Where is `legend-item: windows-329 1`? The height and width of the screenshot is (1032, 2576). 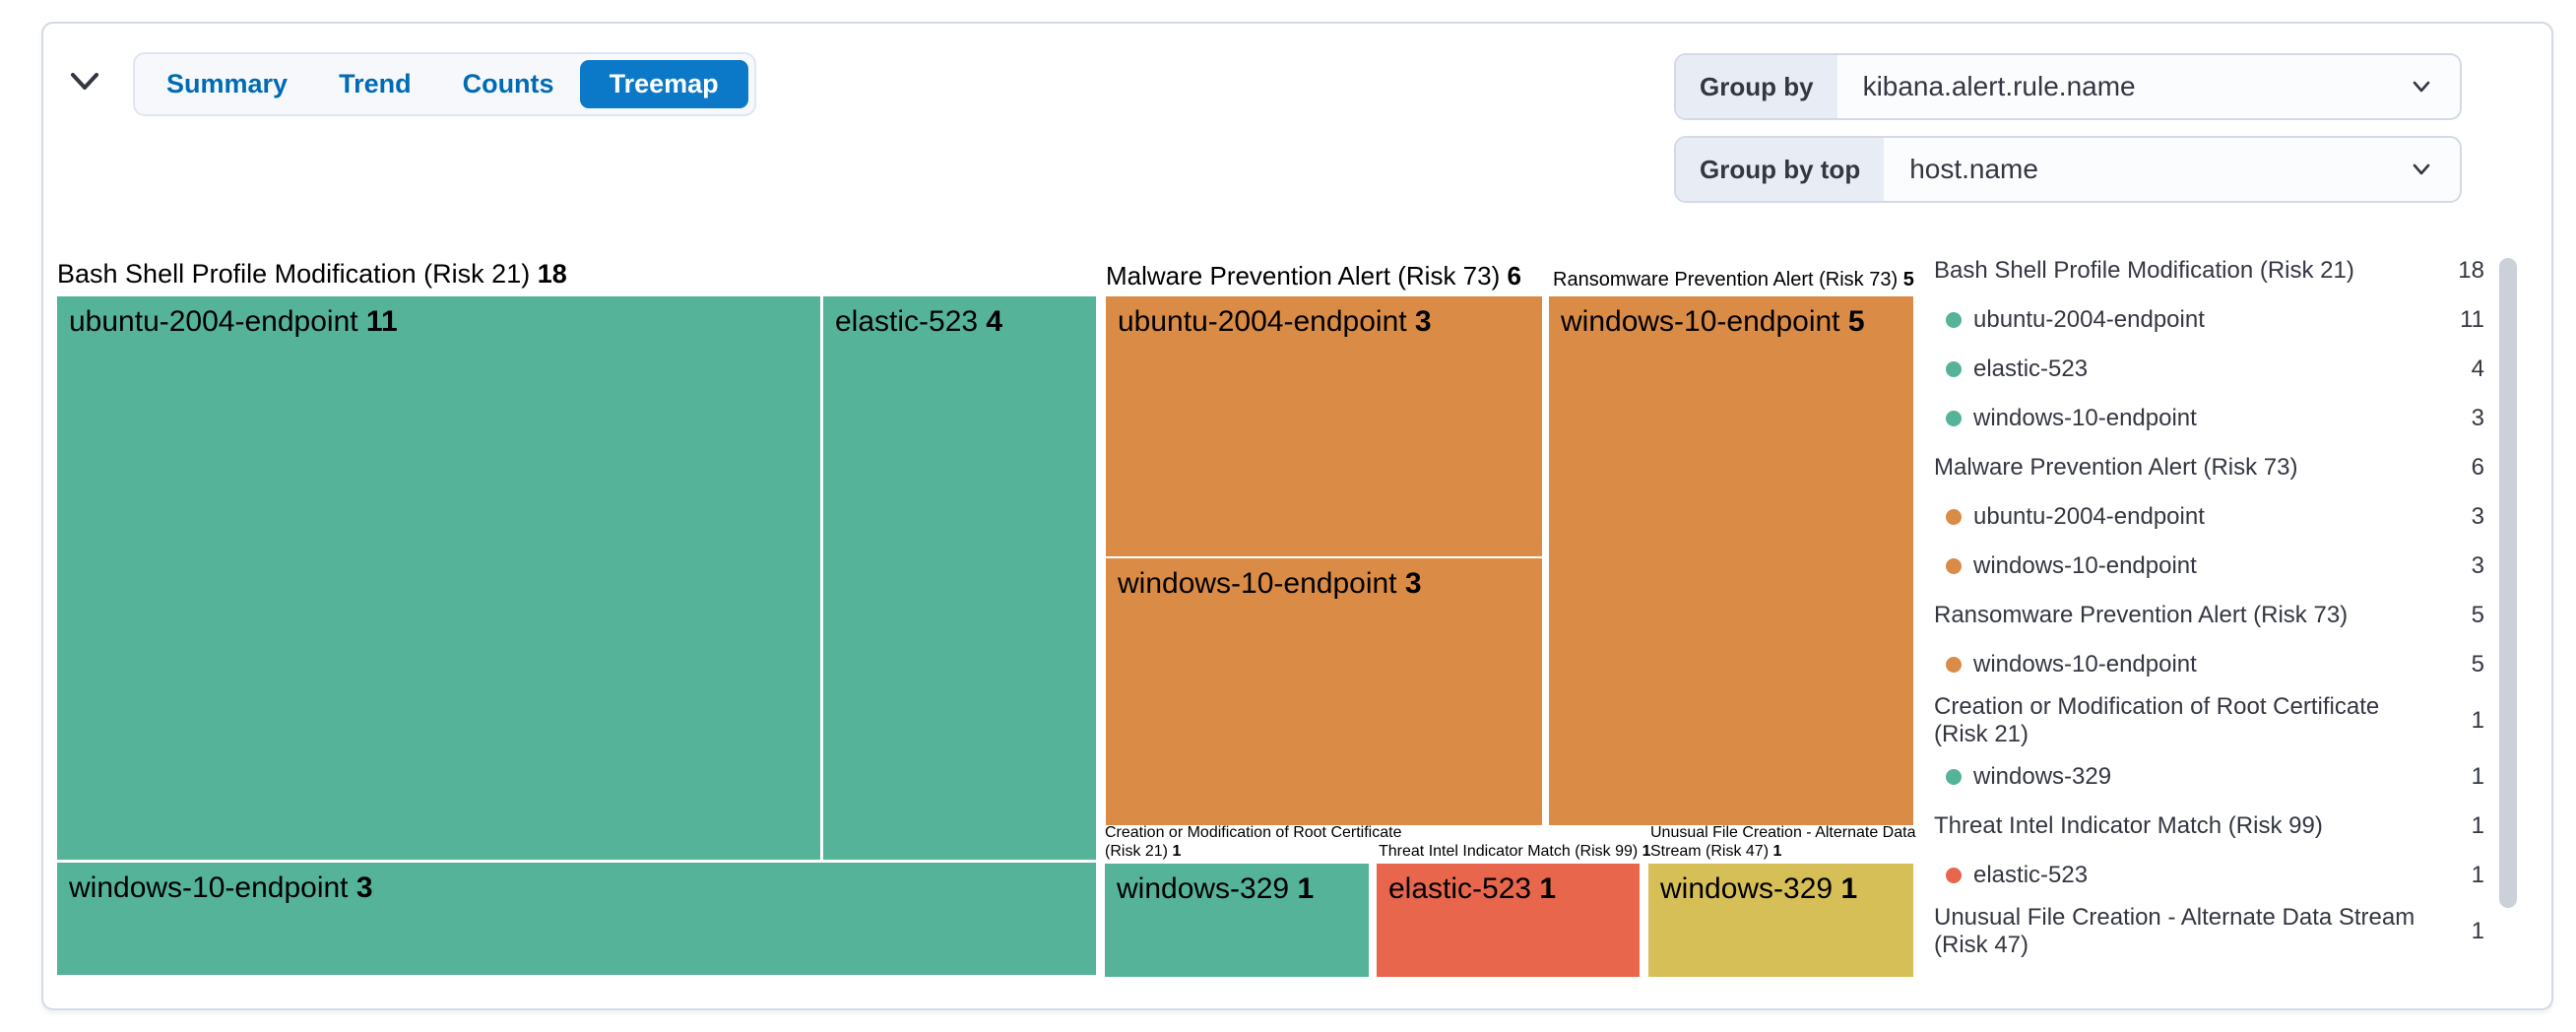
legend-item: windows-329 1 is located at coordinates (2209, 777).